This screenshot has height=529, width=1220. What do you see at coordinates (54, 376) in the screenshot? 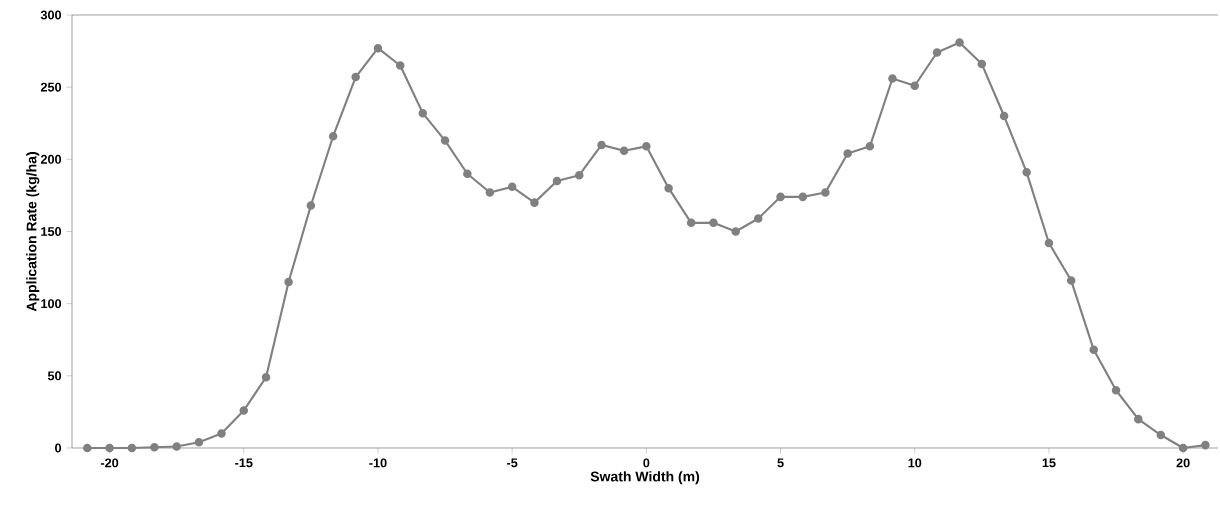
I see `y-tick-label: 50` at bounding box center [54, 376].